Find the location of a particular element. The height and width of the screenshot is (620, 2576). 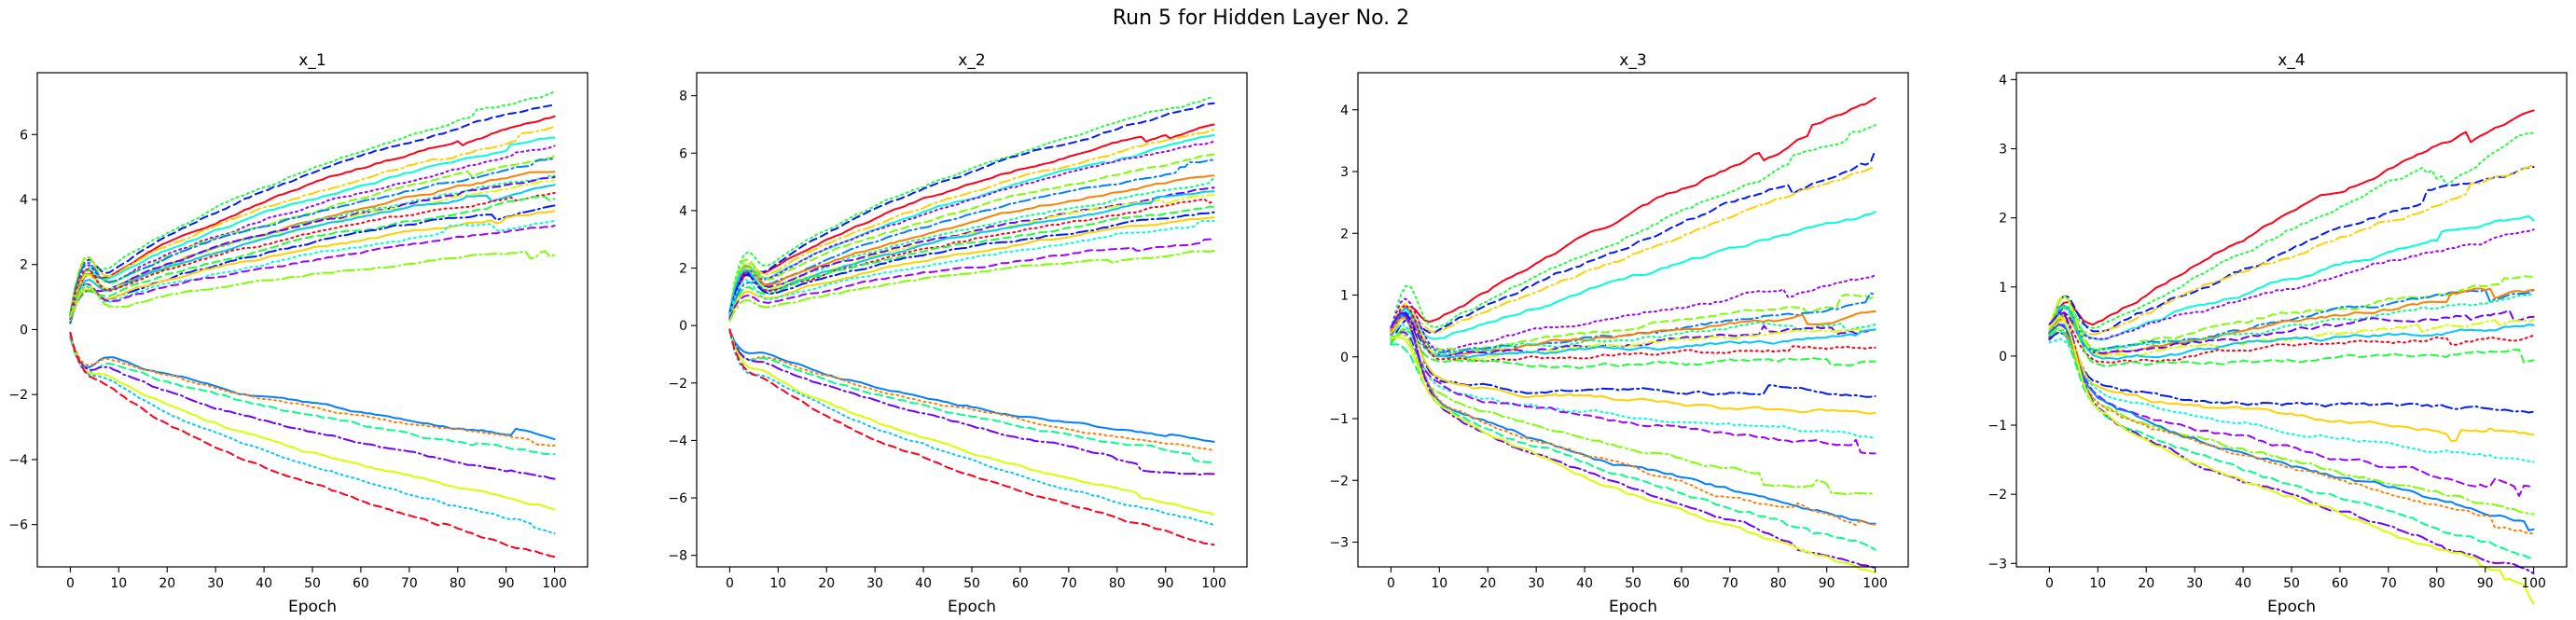

x-tick-label: 70 is located at coordinates (409, 583).